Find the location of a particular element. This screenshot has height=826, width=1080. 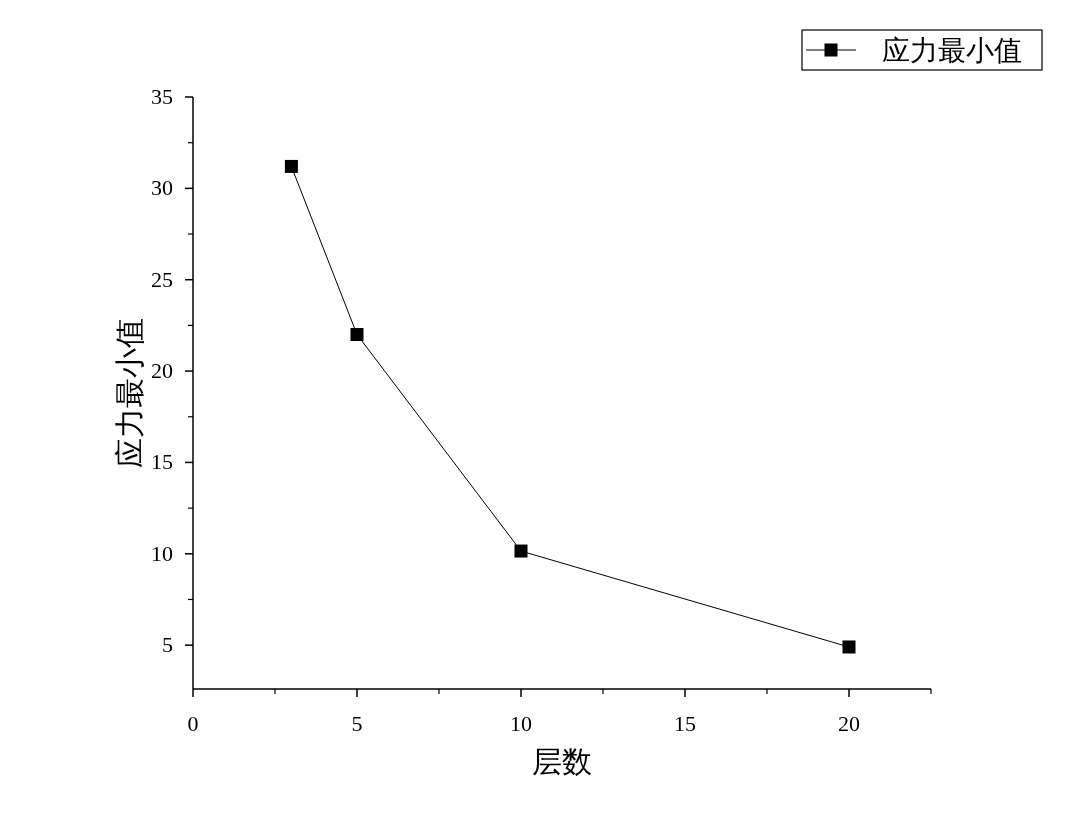

legend: 应力最小值 is located at coordinates (922, 50).